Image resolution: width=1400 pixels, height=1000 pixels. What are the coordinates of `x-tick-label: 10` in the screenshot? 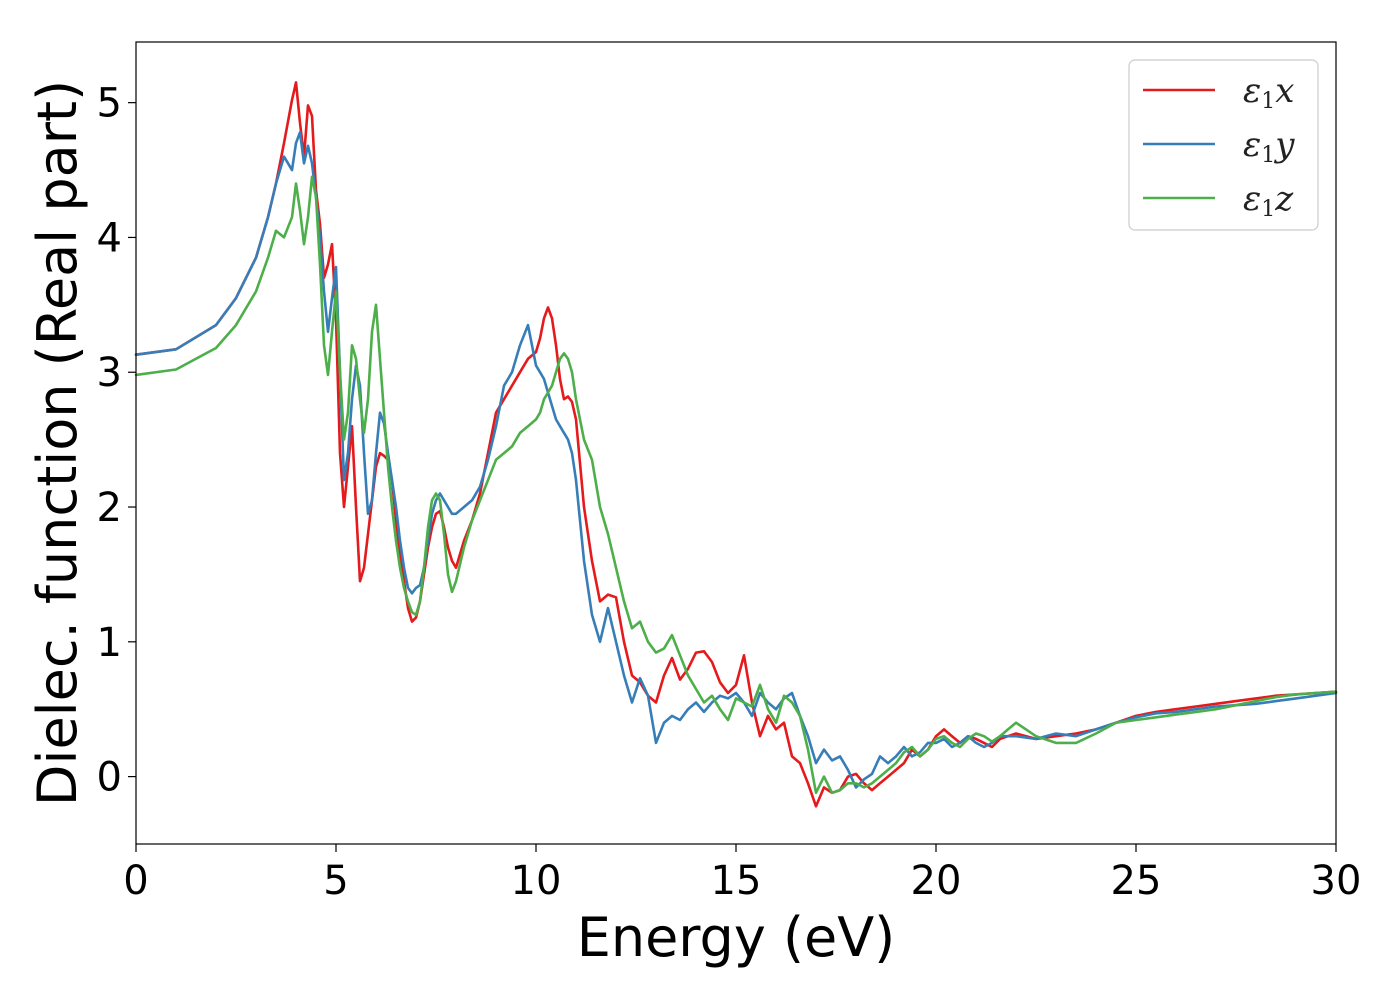 It's located at (536, 881).